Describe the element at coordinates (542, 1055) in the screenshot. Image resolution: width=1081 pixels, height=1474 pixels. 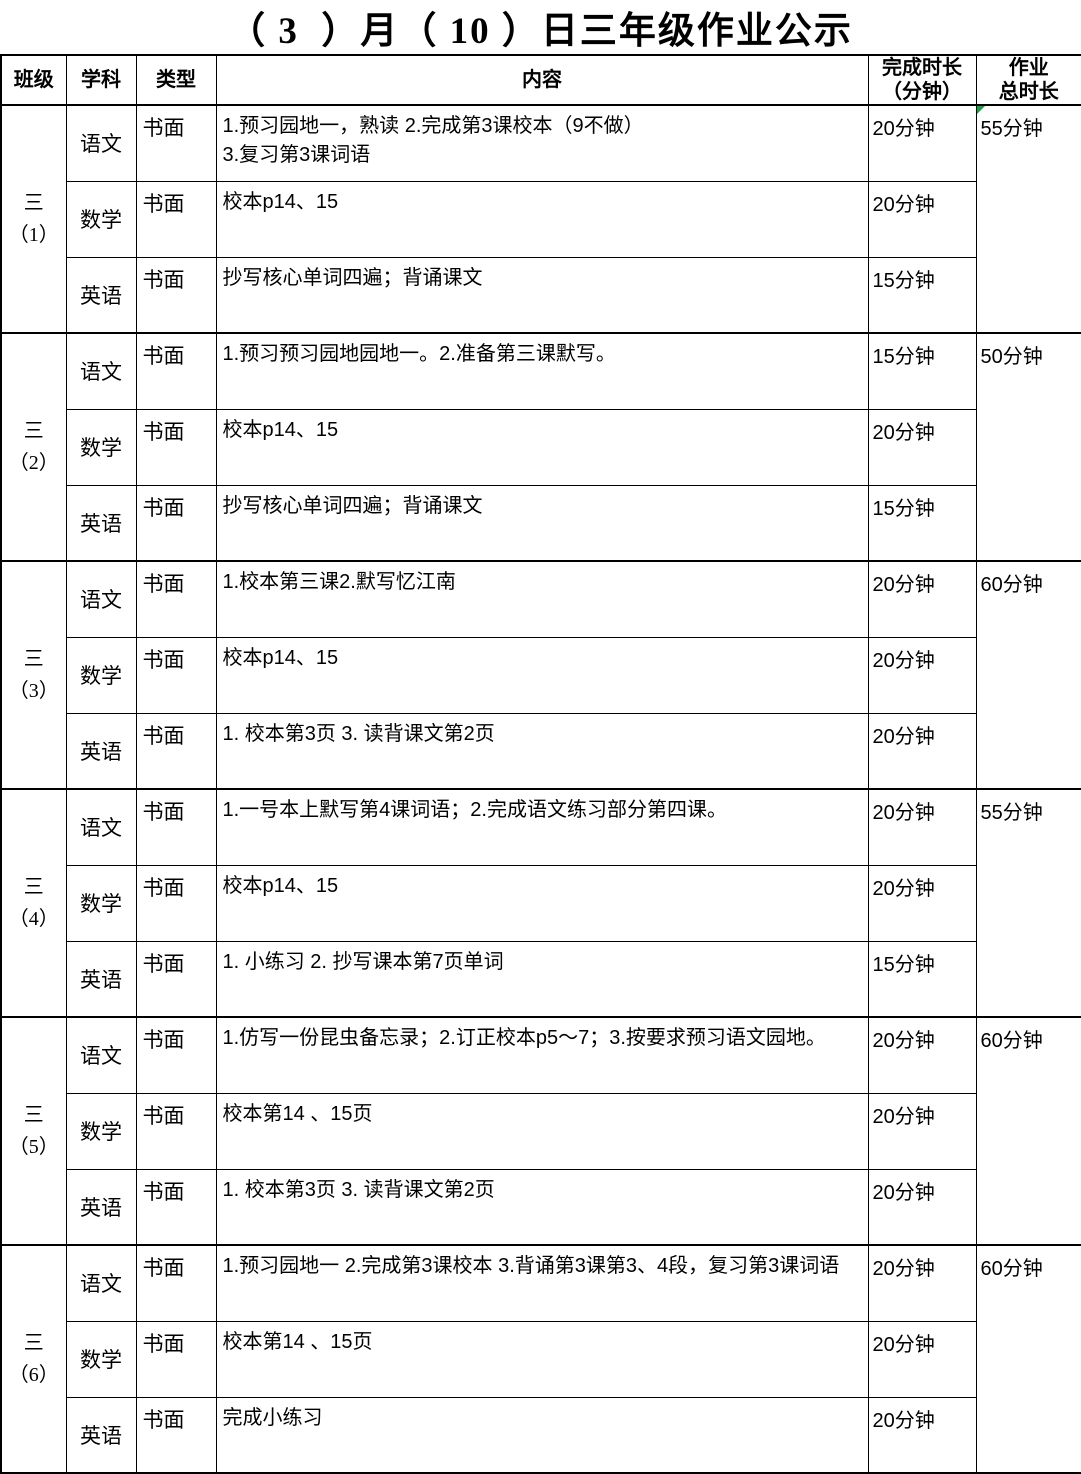
I see `content-cell: 1.仿写一份昆虫备忘录；2.订正校本p5～7；3.按要求预习语文园地。` at that location.